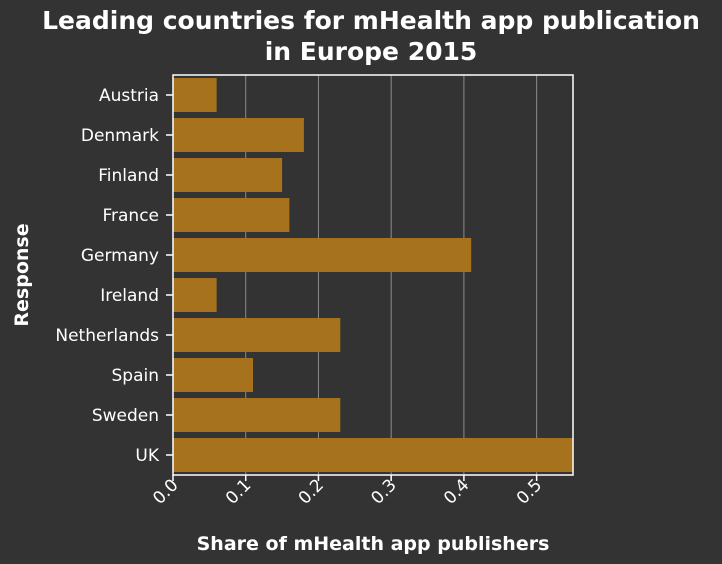 This screenshot has height=564, width=722. Describe the element at coordinates (231, 215) in the screenshot. I see `bar-france` at that location.